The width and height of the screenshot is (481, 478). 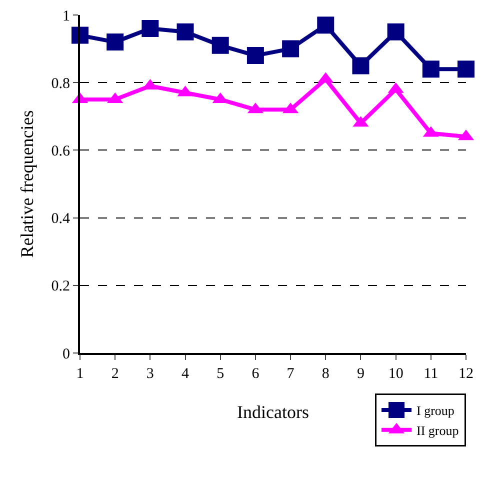 What do you see at coordinates (220, 374) in the screenshot?
I see `x-tick-label: 5` at bounding box center [220, 374].